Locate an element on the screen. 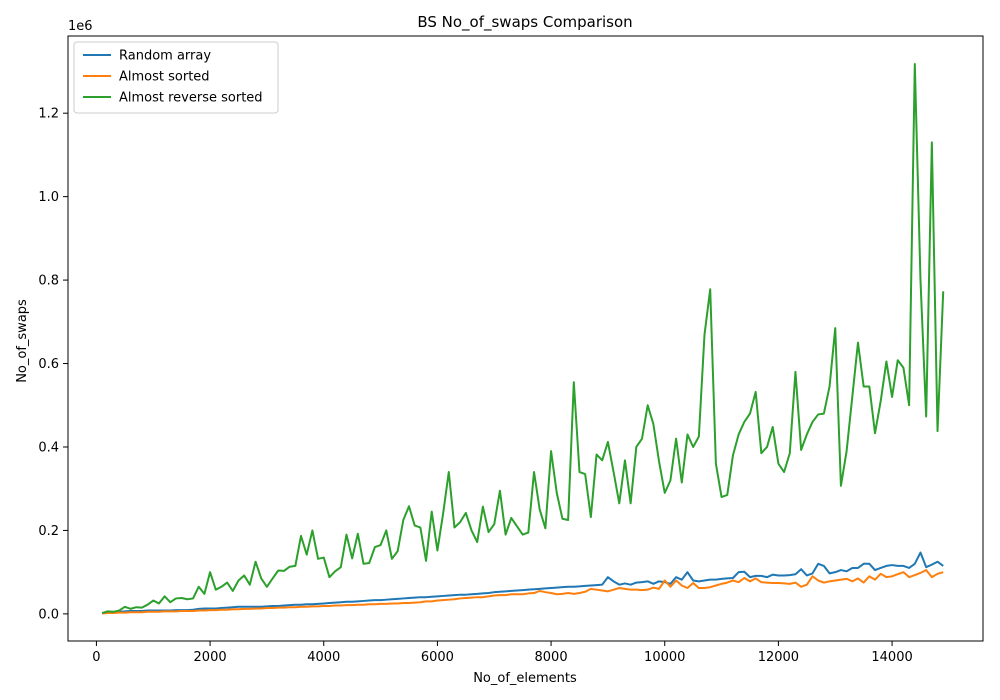  legend-box is located at coordinates (176, 77).